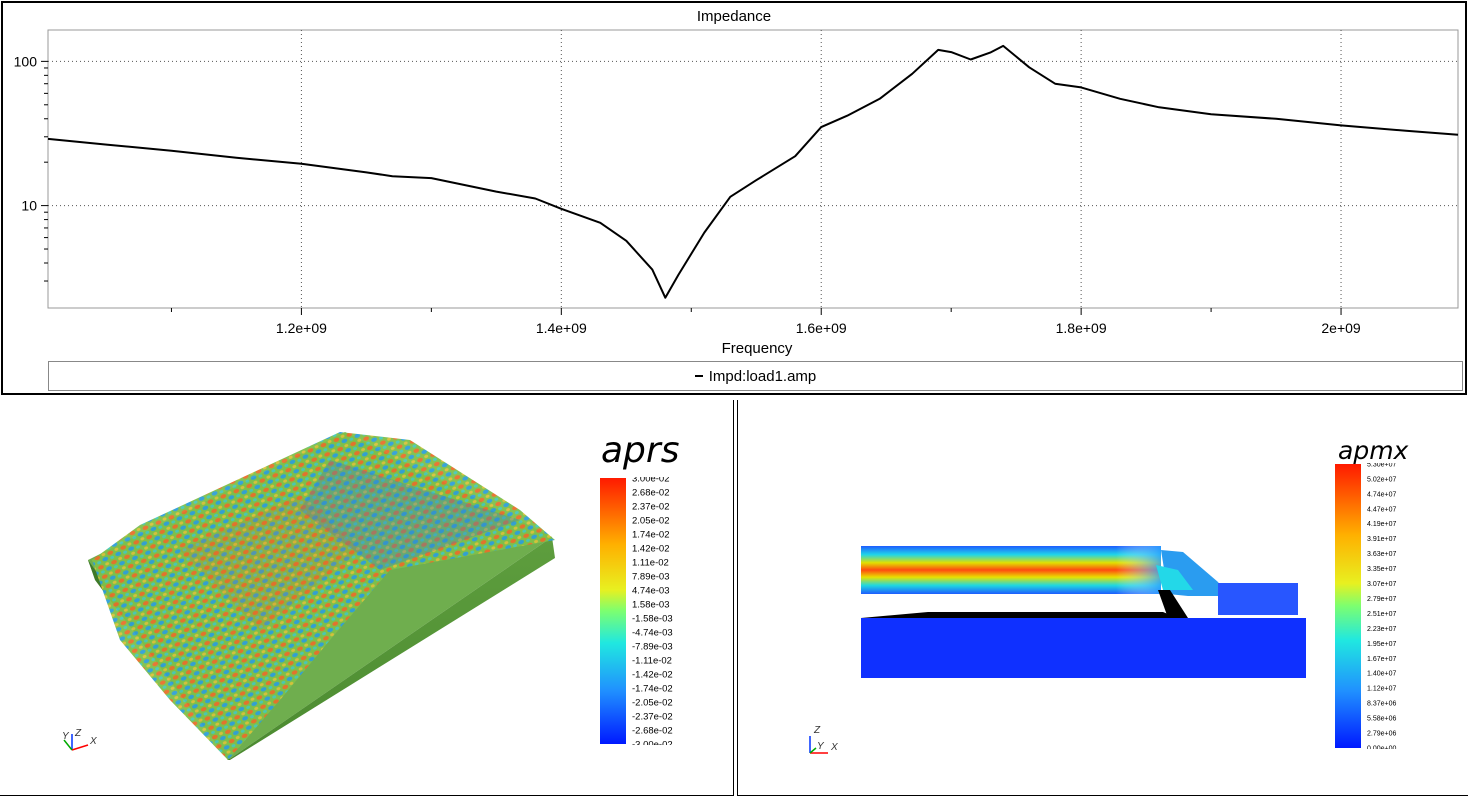 The height and width of the screenshot is (796, 1468). I want to click on aprs-field-render: X Y Z, so click(308, 596).